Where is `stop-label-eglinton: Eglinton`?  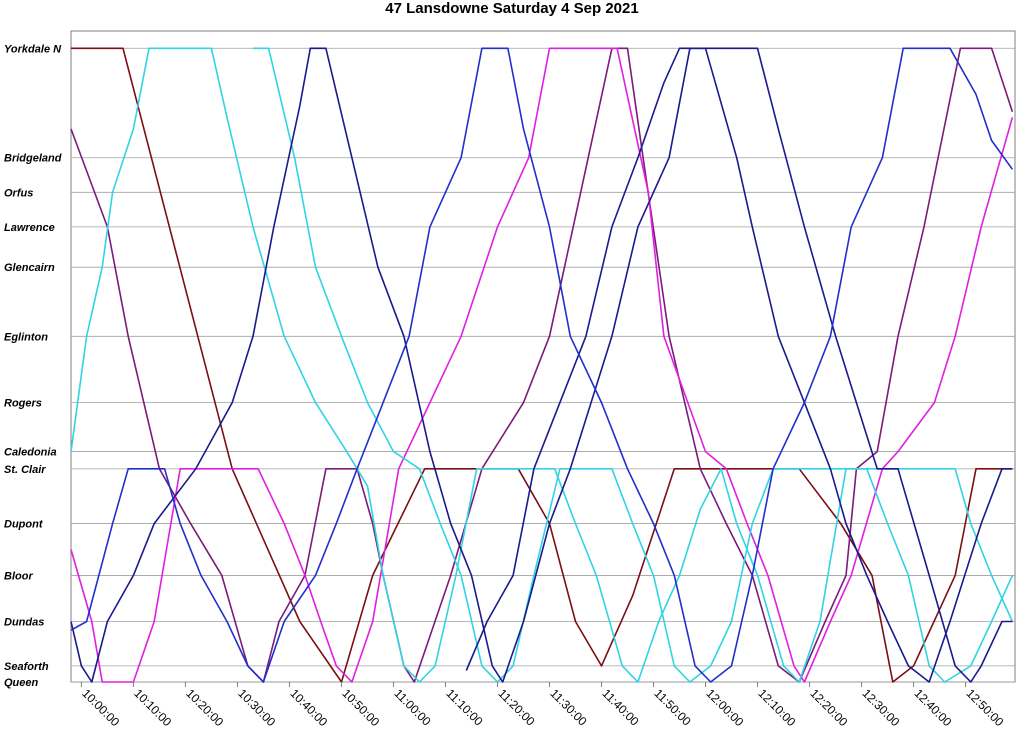
stop-label-eglinton: Eglinton is located at coordinates (26, 337).